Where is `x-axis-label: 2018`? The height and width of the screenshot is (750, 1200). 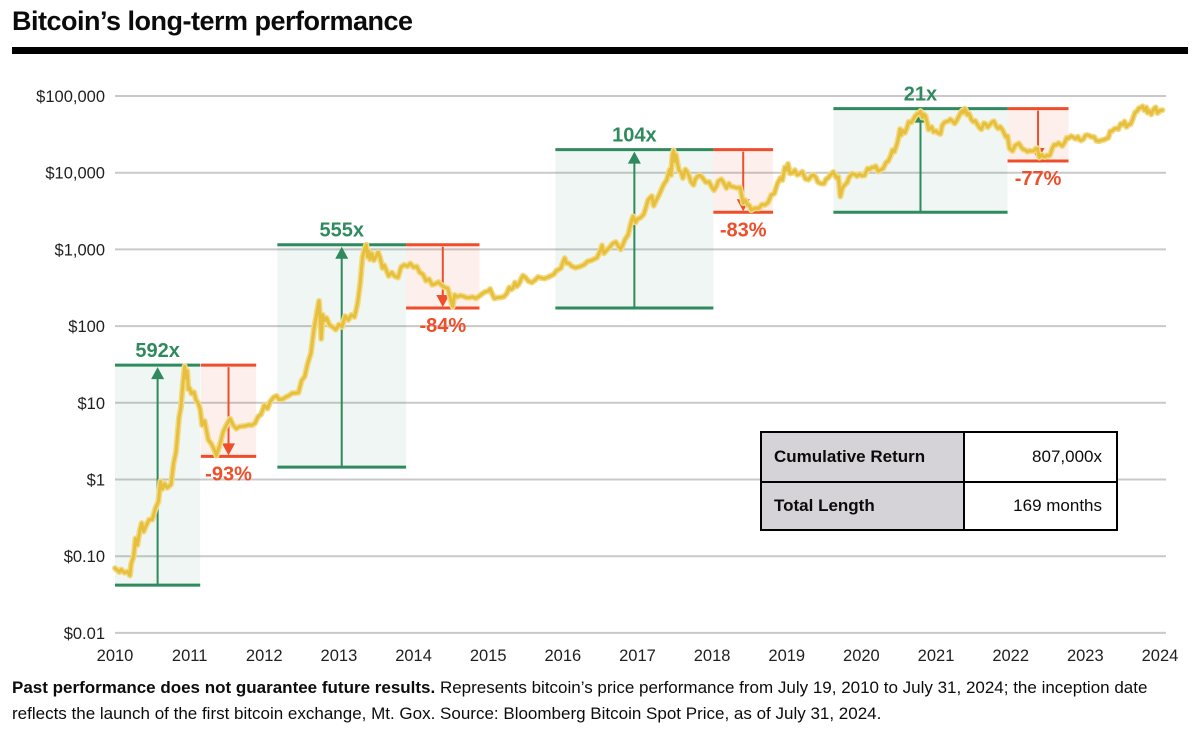 x-axis-label: 2018 is located at coordinates (712, 656).